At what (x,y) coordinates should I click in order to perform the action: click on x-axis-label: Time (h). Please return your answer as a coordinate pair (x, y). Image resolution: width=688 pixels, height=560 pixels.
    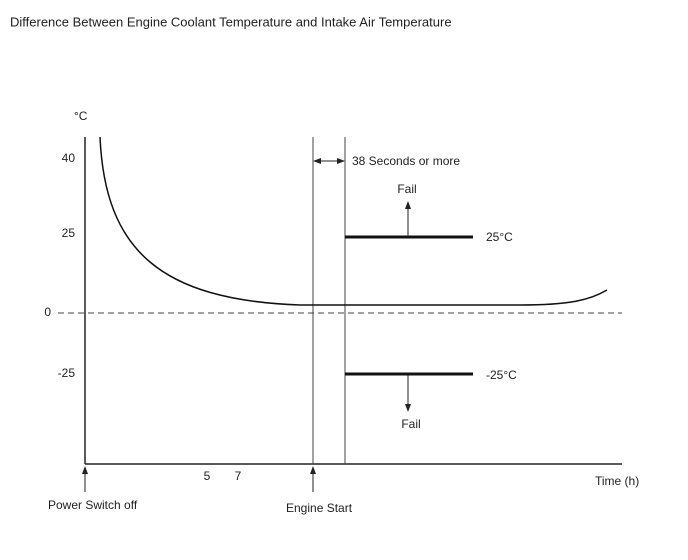
    Looking at the image, I should click on (617, 481).